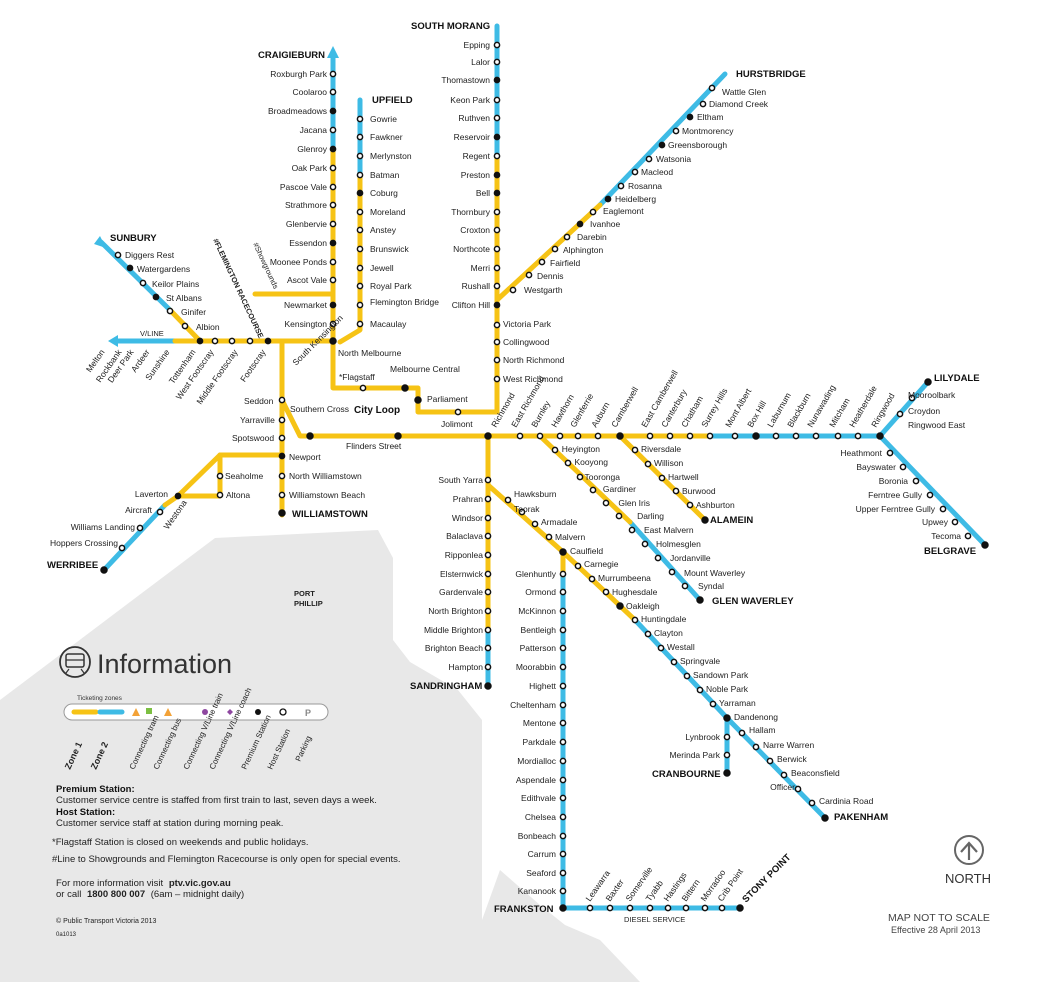  I want to click on station-label-hurstbridge_line-13: Fairfield, so click(565, 263).